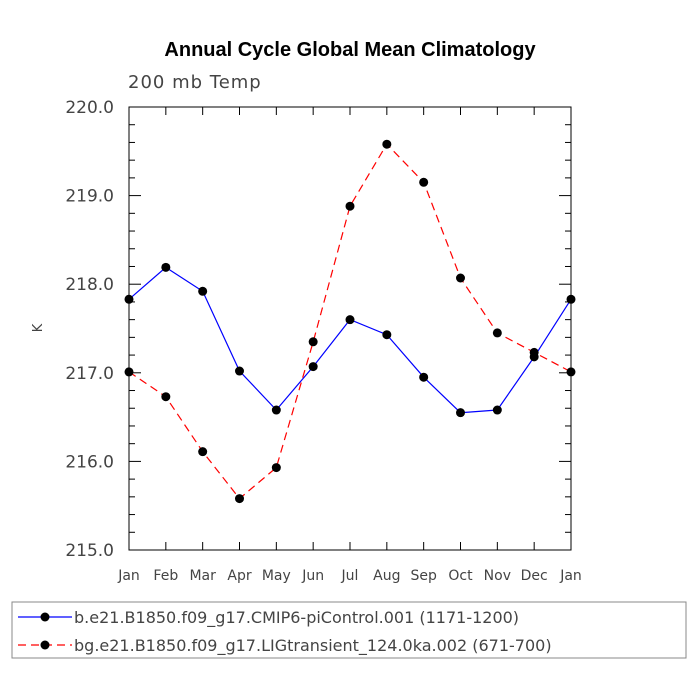 The height and width of the screenshot is (700, 700). Describe the element at coordinates (38, 327) in the screenshot. I see `y-axis-label: K` at that location.